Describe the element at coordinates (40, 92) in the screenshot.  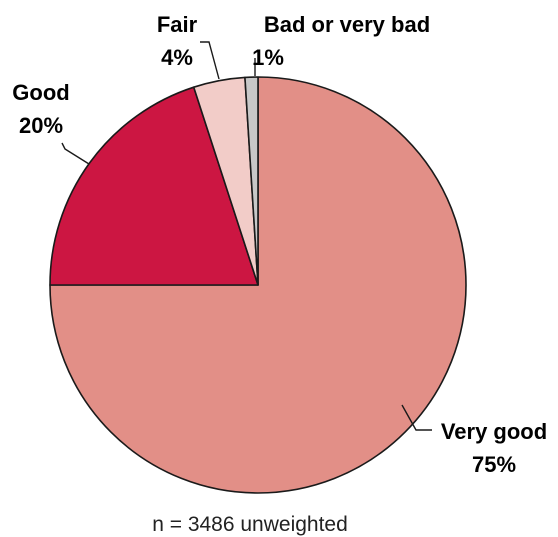
I see `label-good: Good` at that location.